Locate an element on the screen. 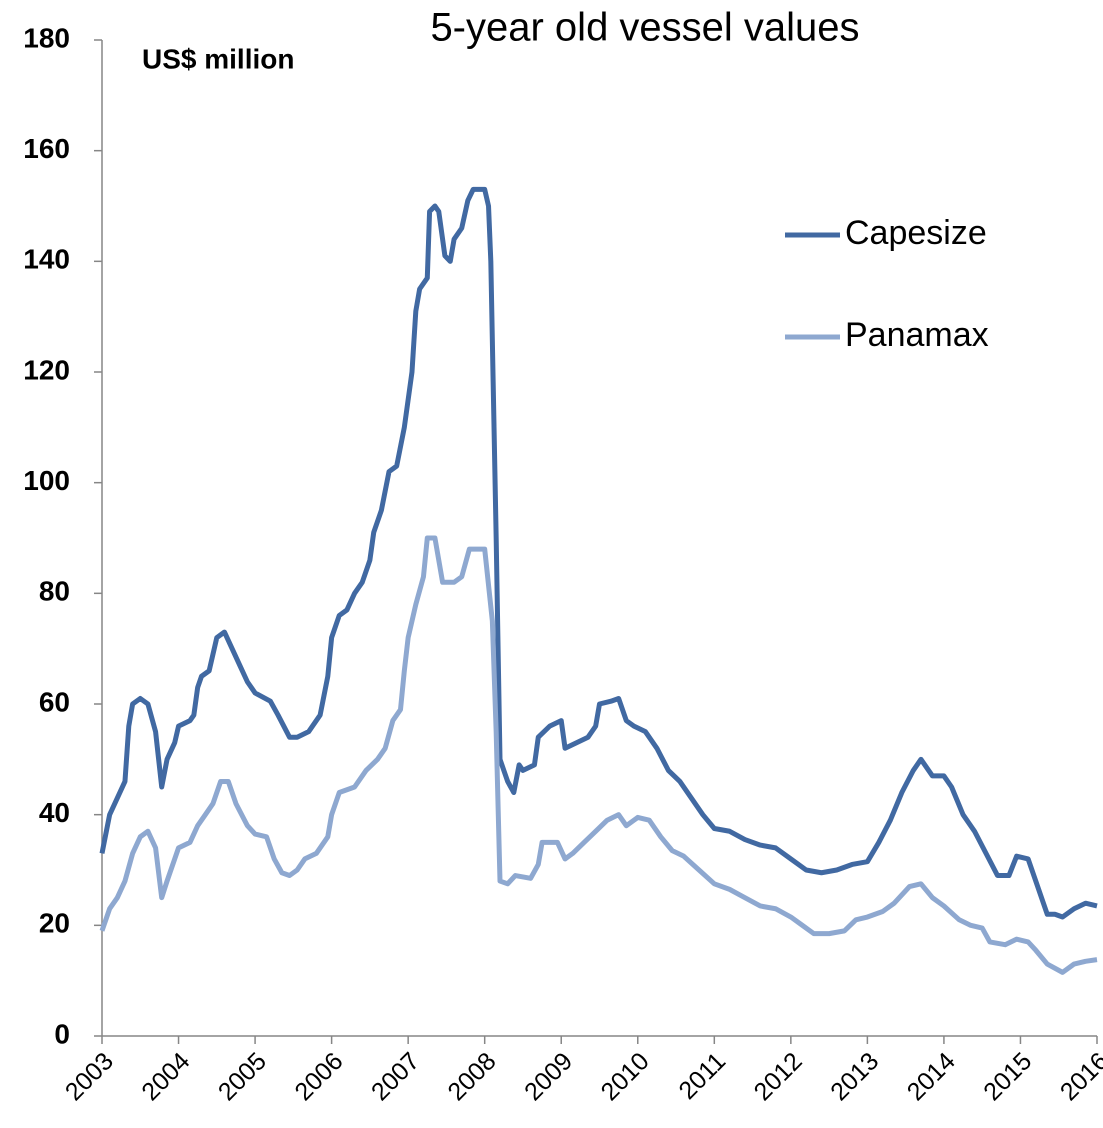 This screenshot has height=1128, width=1103. y-tick-label: 80 is located at coordinates (54, 591).